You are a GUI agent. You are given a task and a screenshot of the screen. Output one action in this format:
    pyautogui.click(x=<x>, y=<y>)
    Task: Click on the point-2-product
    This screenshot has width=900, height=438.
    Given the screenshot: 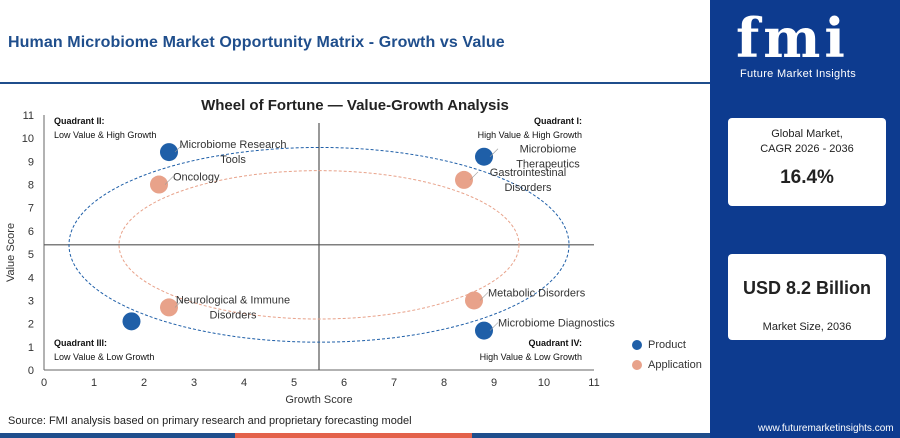 What is the action you would take?
    pyautogui.click(x=484, y=156)
    